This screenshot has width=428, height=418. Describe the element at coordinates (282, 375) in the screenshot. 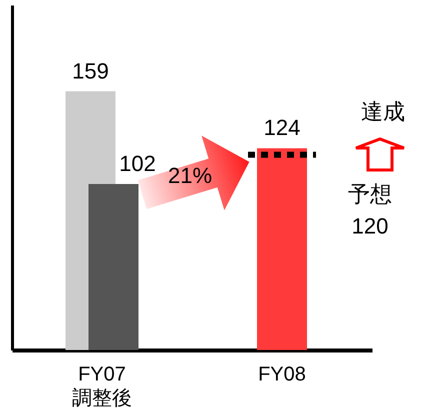

I see `x-tick-label: FY08` at that location.